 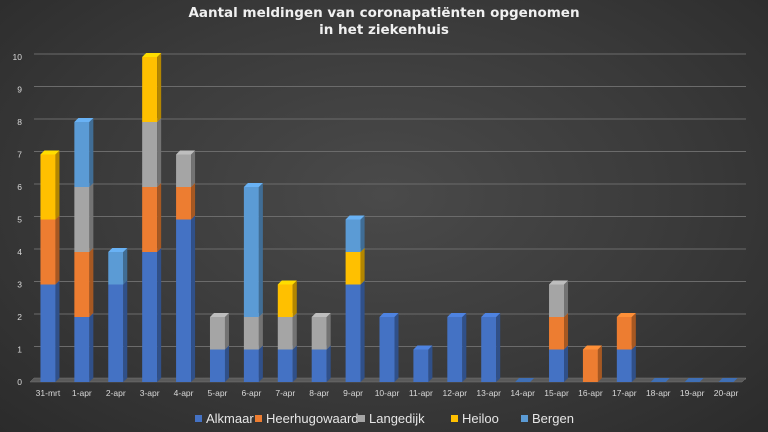 What do you see at coordinates (726, 393) in the screenshot?
I see `x-tick-label: 20-apr` at bounding box center [726, 393].